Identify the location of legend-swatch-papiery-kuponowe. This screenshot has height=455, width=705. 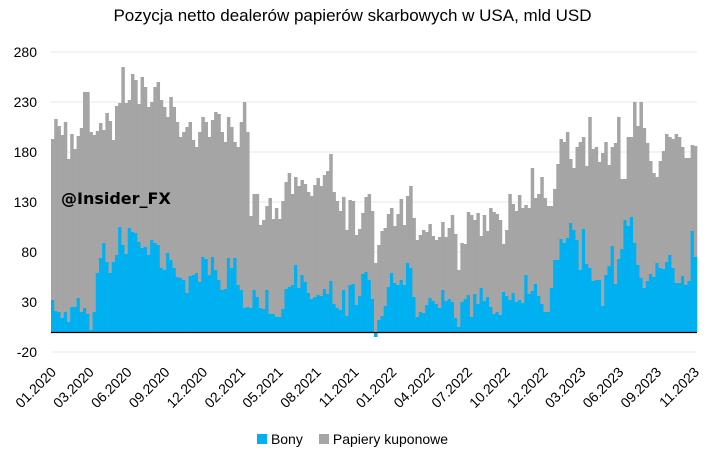
(323, 439).